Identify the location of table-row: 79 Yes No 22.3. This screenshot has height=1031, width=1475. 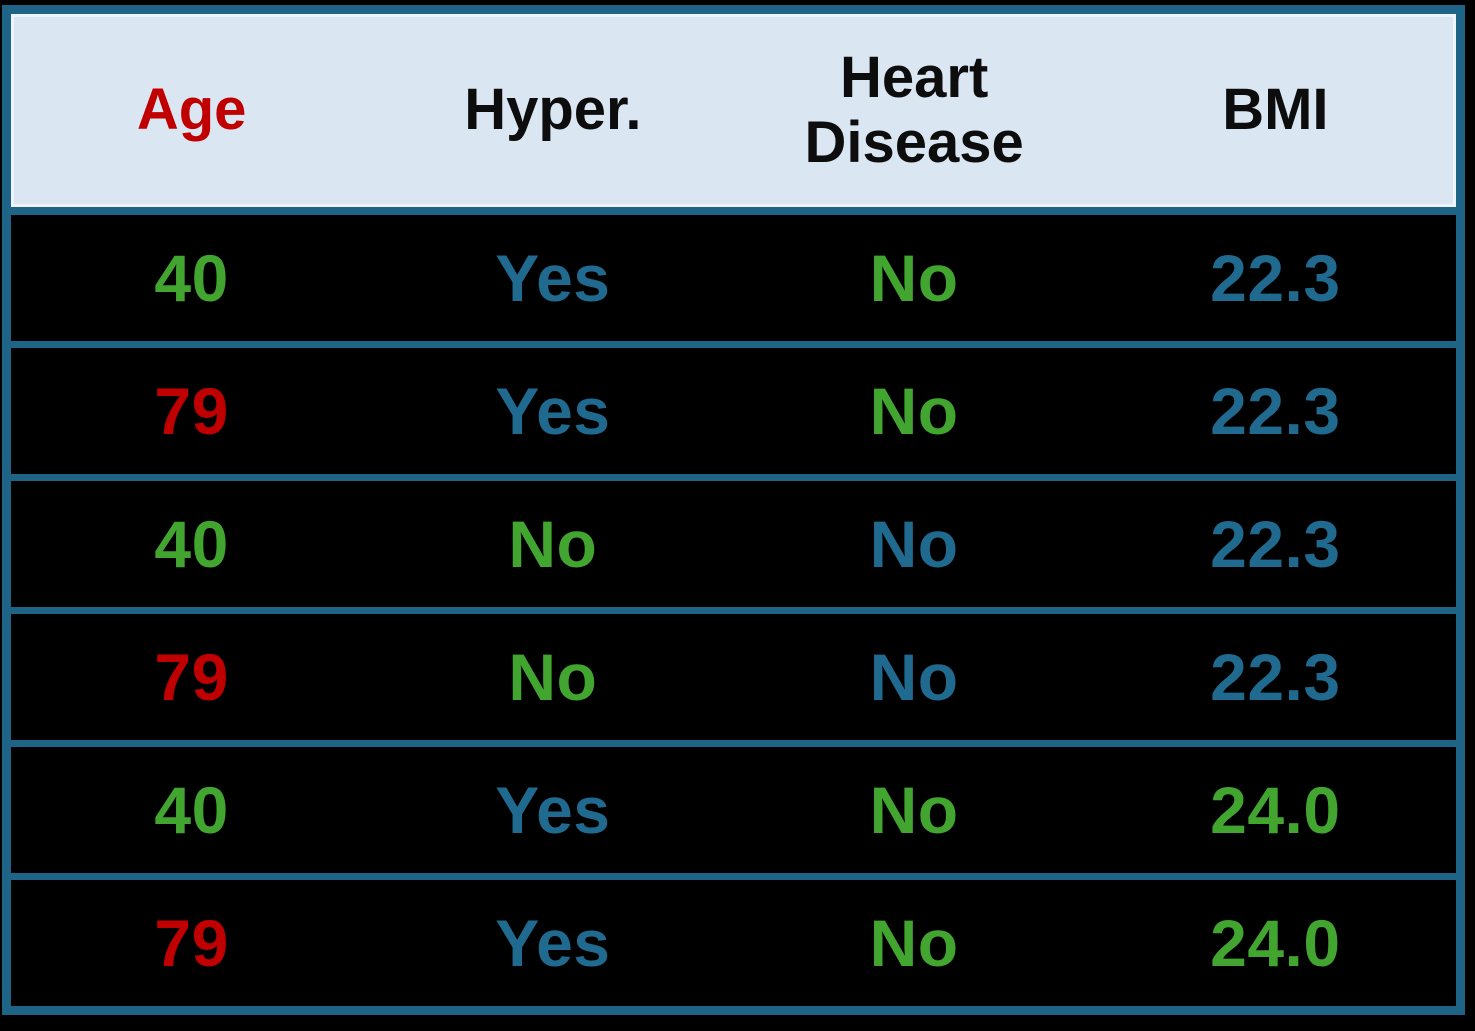
(733, 414).